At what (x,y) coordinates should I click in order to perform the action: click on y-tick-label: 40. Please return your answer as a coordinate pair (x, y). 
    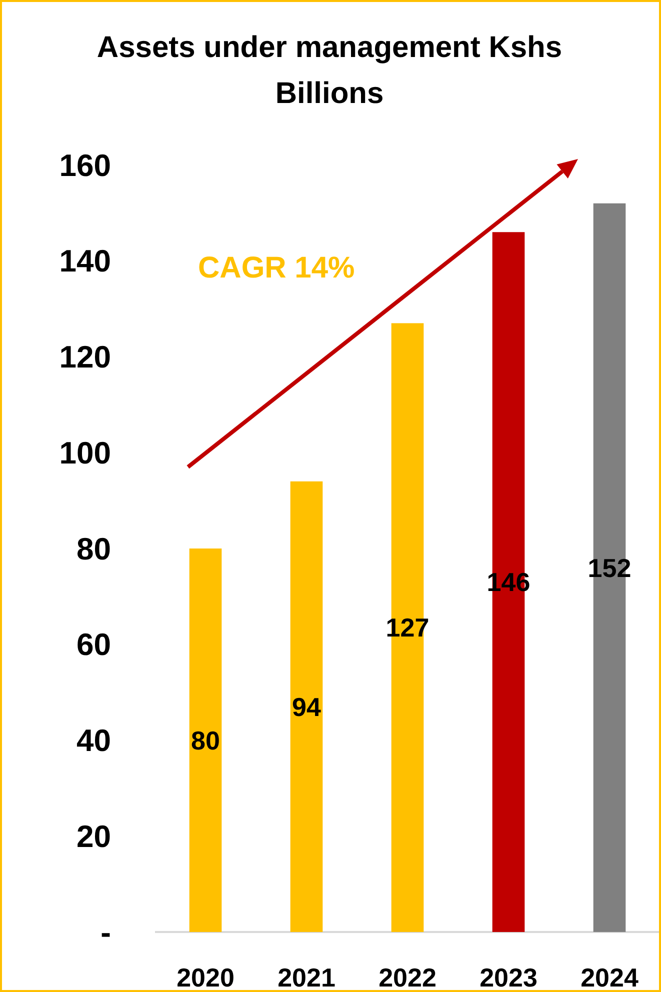
    Looking at the image, I should click on (93, 740).